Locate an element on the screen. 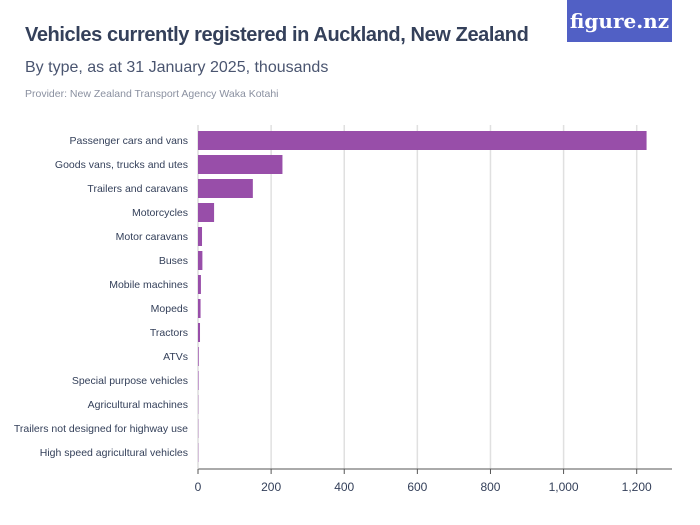 The height and width of the screenshot is (525, 700). x-tick-label: 200 is located at coordinates (271, 487).